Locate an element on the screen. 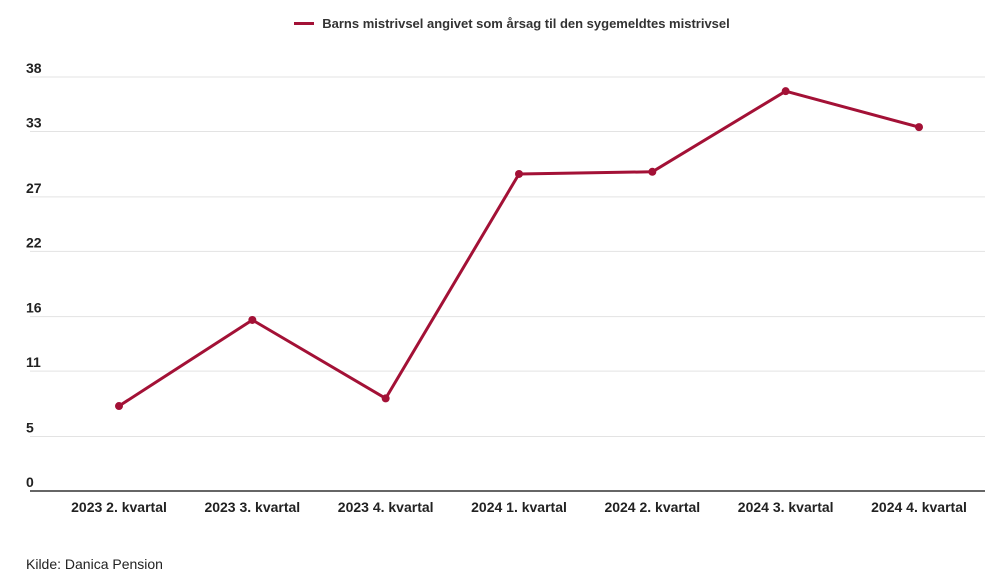 The width and height of the screenshot is (1000, 574). x-tick-label: 2024 4. kvartal is located at coordinates (919, 507).